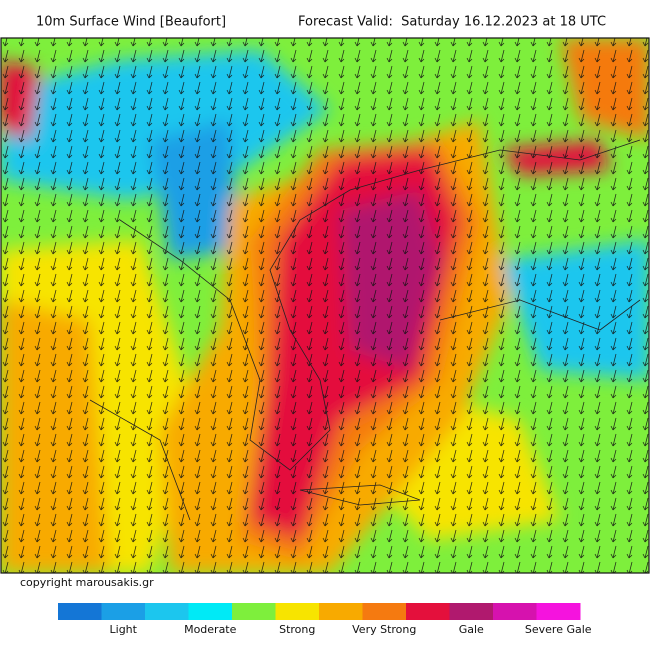 The width and height of the screenshot is (650, 650). I want to click on map-title: 10m Surface Wind [Beaufort], so click(131, 22).